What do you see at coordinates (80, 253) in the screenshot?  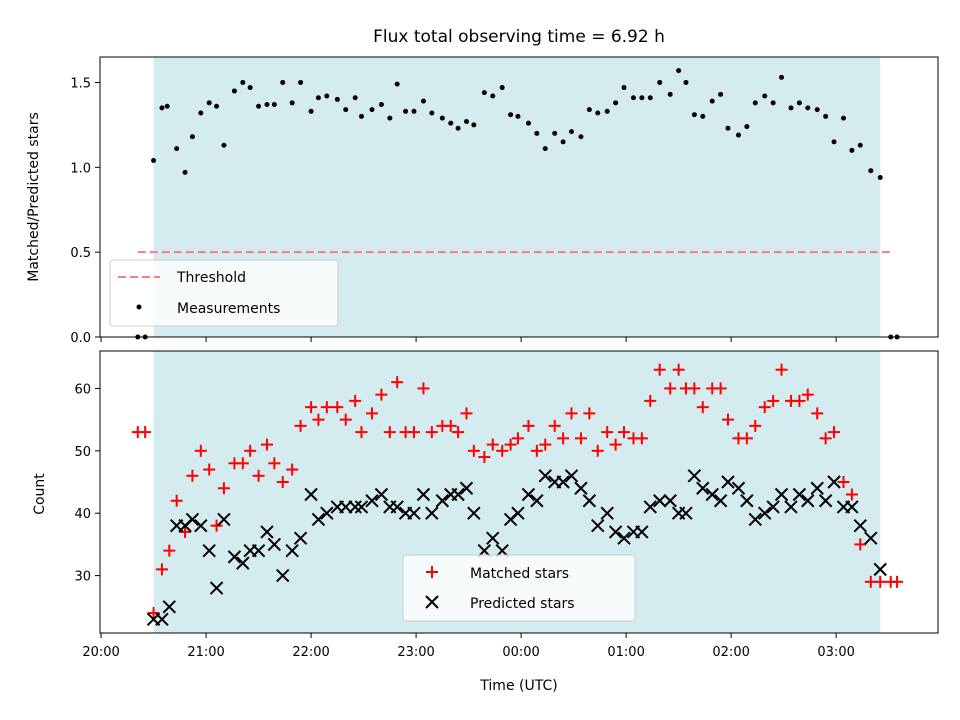 I see `y-tick-label: 0.5` at bounding box center [80, 253].